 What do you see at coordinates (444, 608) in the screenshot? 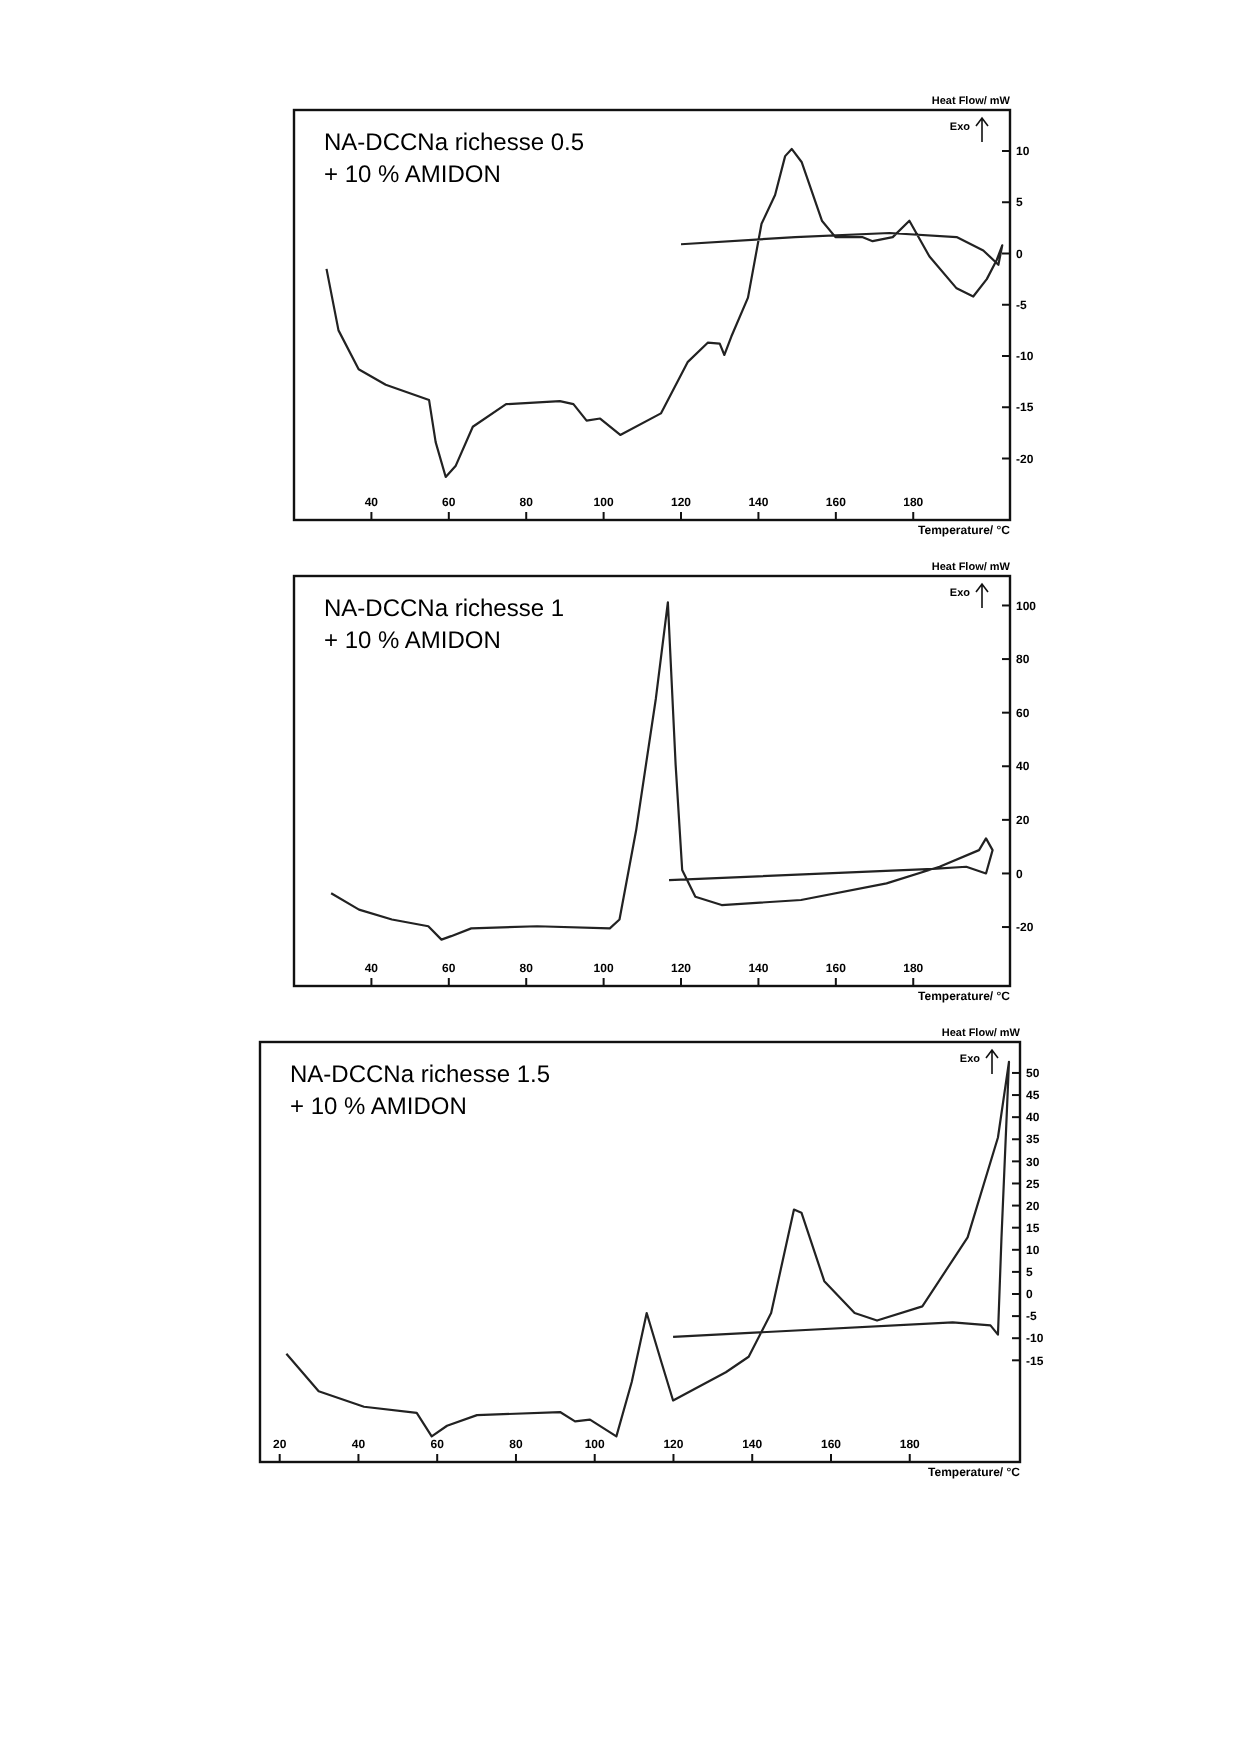
I see `text: NA-DCCNa richesse 1` at bounding box center [444, 608].